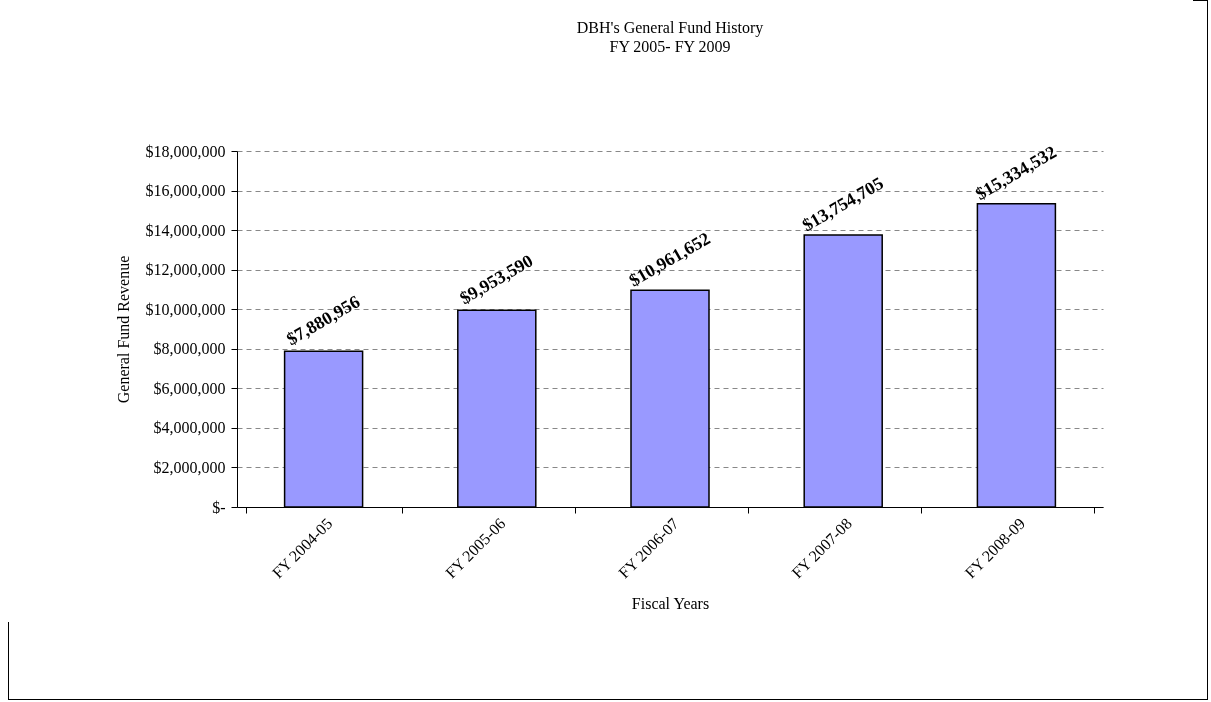 Image resolution: width=1211 pixels, height=702 pixels. Describe the element at coordinates (189, 388) in the screenshot. I see `y-tick-label: $6,000,000` at that location.